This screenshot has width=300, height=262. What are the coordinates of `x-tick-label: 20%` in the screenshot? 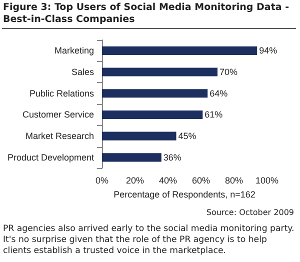 It's located at (135, 181).